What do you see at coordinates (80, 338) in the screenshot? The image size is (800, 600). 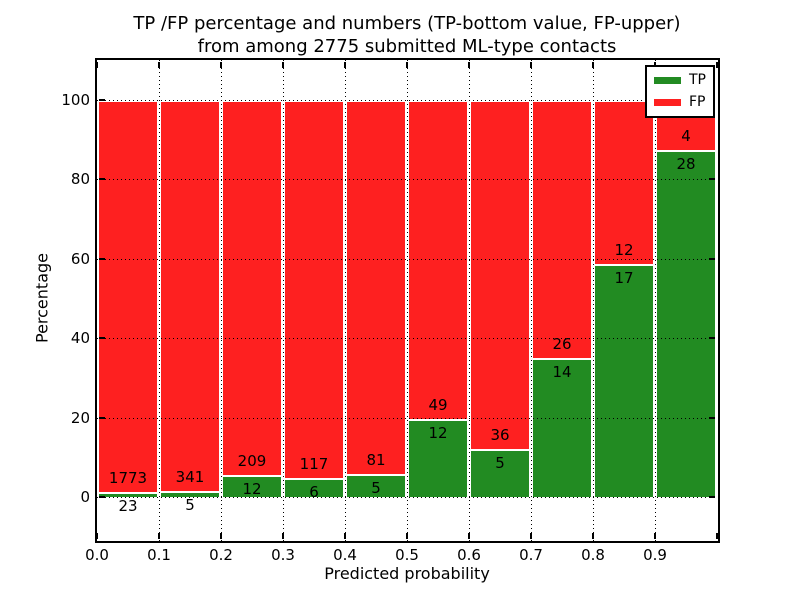 I see `y-tick-label: 40` at bounding box center [80, 338].